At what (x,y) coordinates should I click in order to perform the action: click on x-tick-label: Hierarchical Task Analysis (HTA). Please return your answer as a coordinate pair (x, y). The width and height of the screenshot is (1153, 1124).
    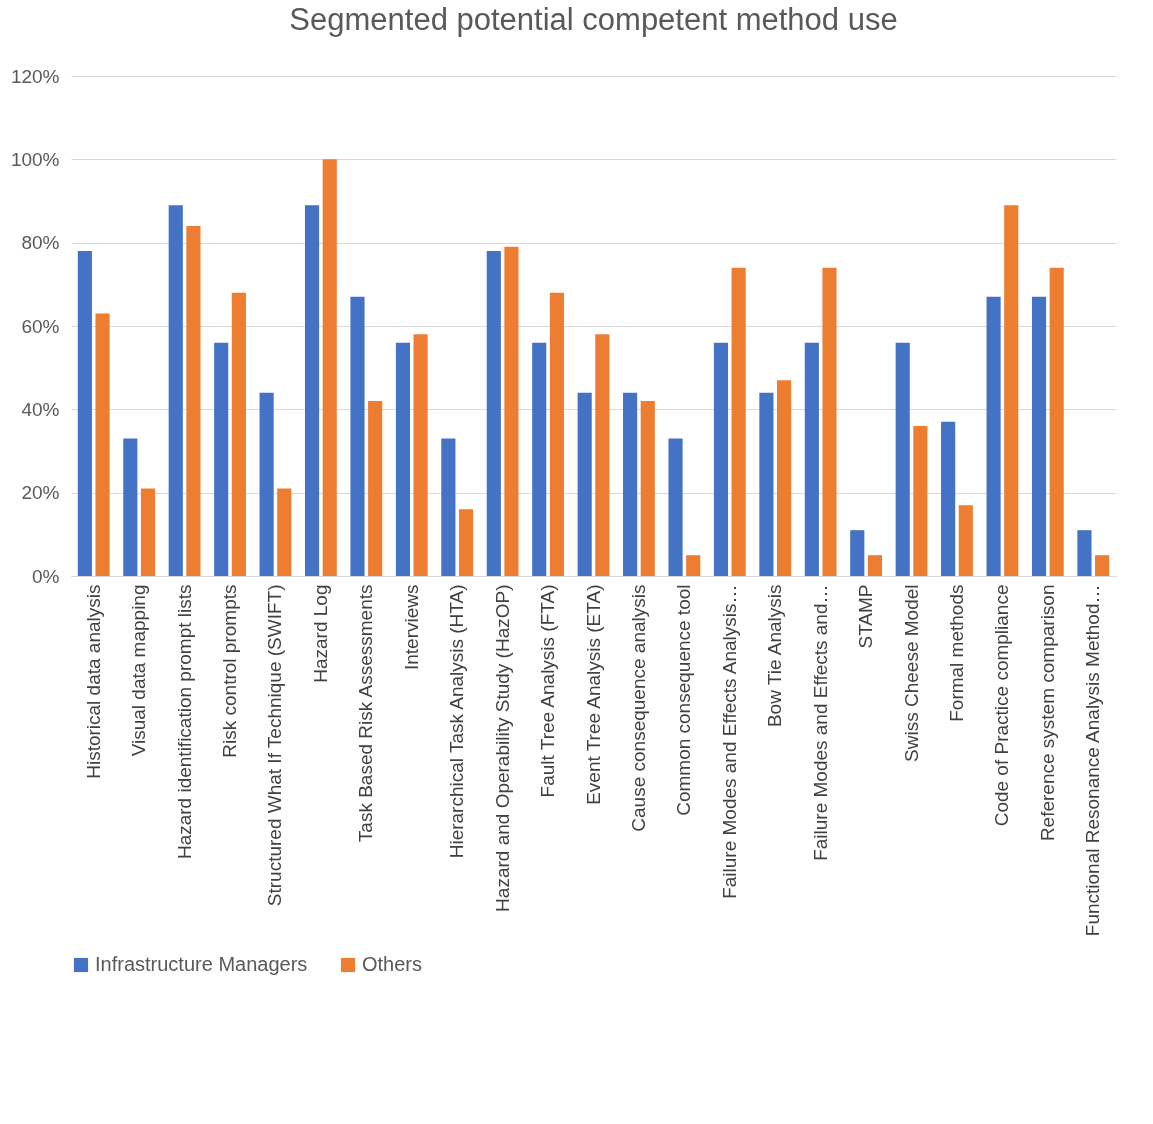
    Looking at the image, I should click on (457, 721).